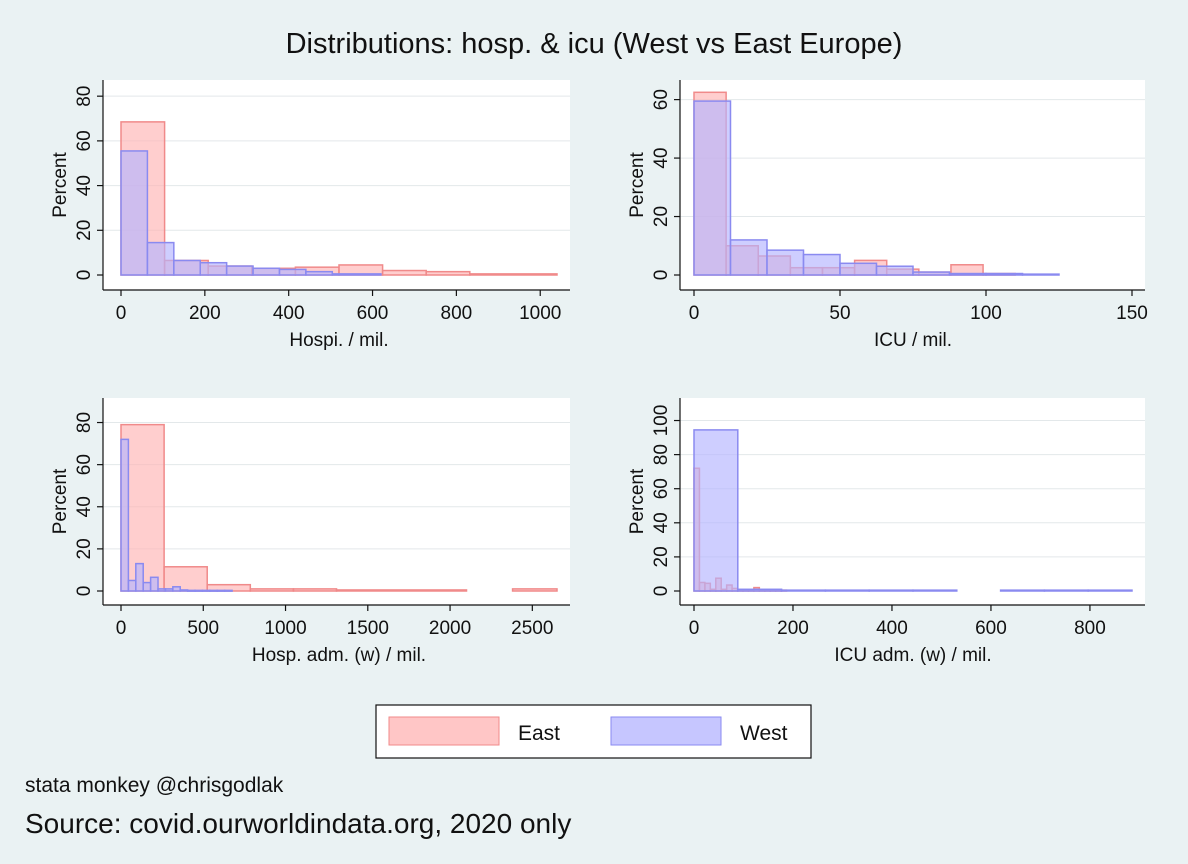 The height and width of the screenshot is (864, 1188). I want to click on x-tick-label: 500, so click(203, 628).